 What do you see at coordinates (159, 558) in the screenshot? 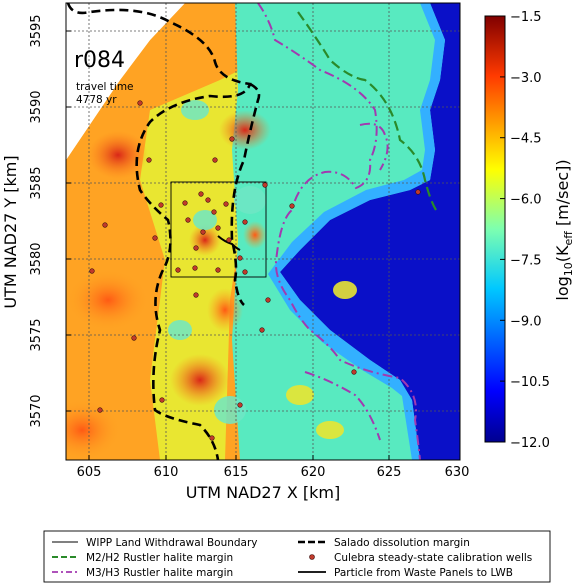
I see `legend-label-m2h2: M2/H2 Rustler halite margin` at bounding box center [159, 558].